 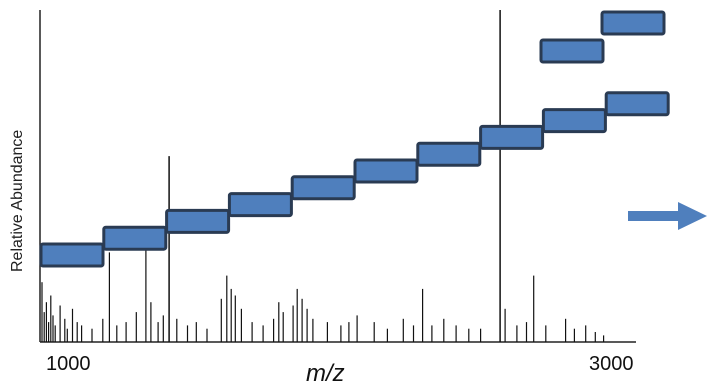 What do you see at coordinates (611, 364) in the screenshot?
I see `x-tick-label-3000: 3000` at bounding box center [611, 364].